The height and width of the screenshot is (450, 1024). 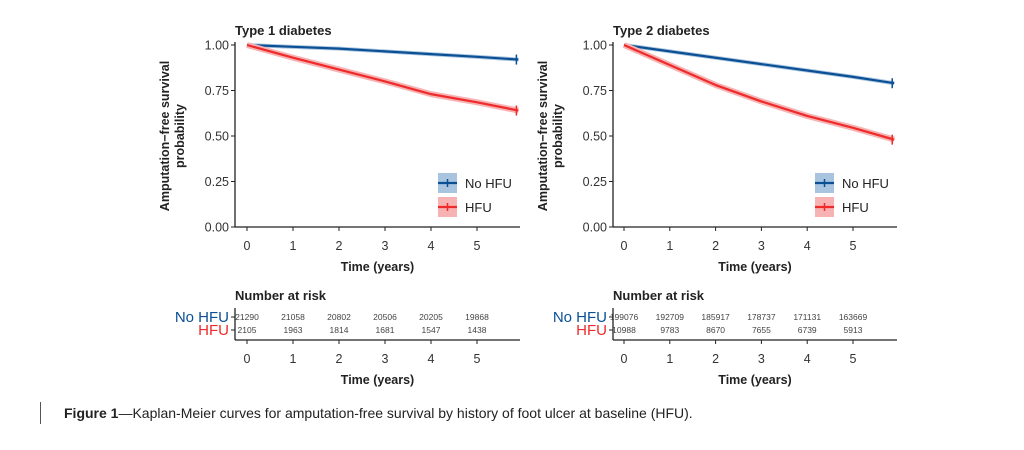 What do you see at coordinates (431, 330) in the screenshot?
I see `risk-value: 1547` at bounding box center [431, 330].